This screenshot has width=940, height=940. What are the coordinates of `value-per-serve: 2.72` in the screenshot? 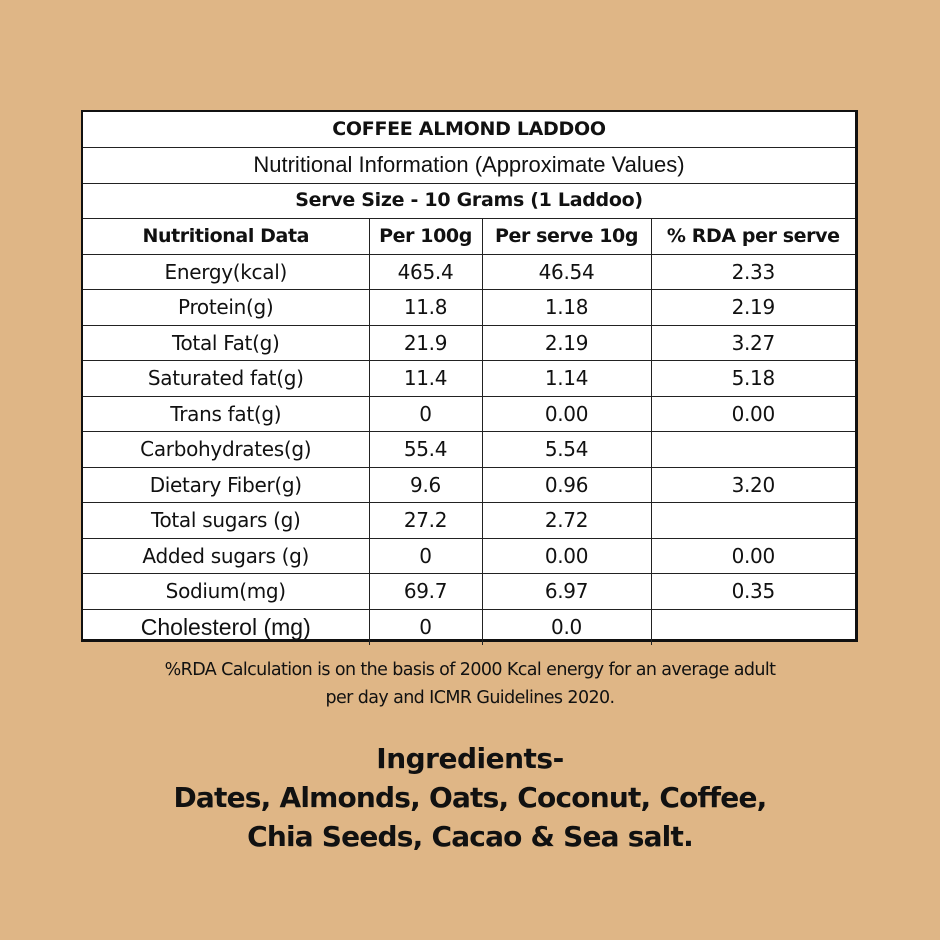 It's located at (566, 520).